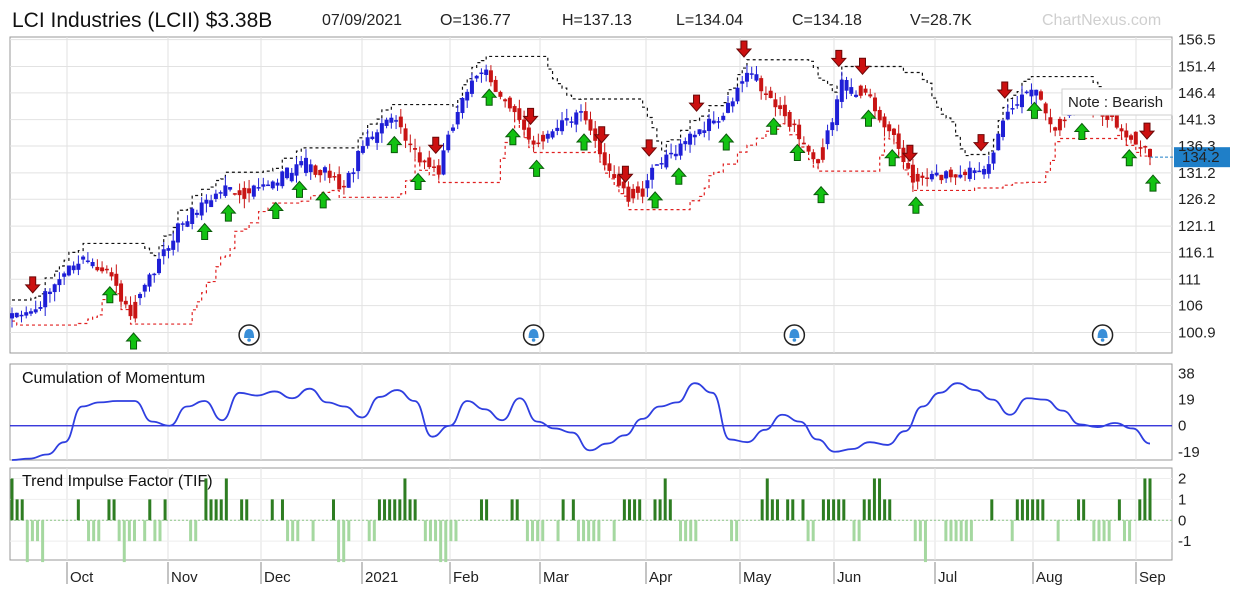 This screenshot has width=1236, height=592. Describe the element at coordinates (82, 577) in the screenshot. I see `month-label: Oct` at that location.